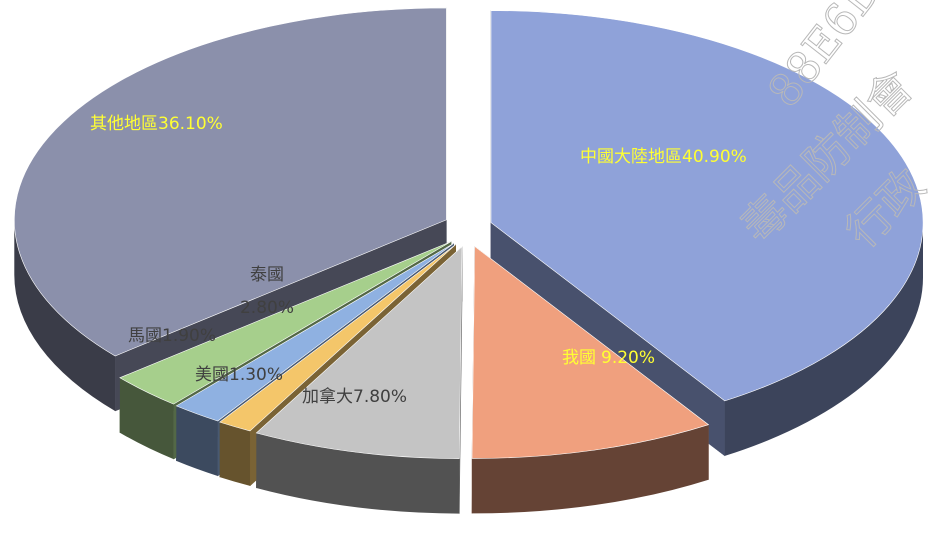 Image resolution: width=929 pixels, height=553 pixels. Describe the element at coordinates (628, 358) in the screenshot. I see `label-value: 9.20%` at that location.